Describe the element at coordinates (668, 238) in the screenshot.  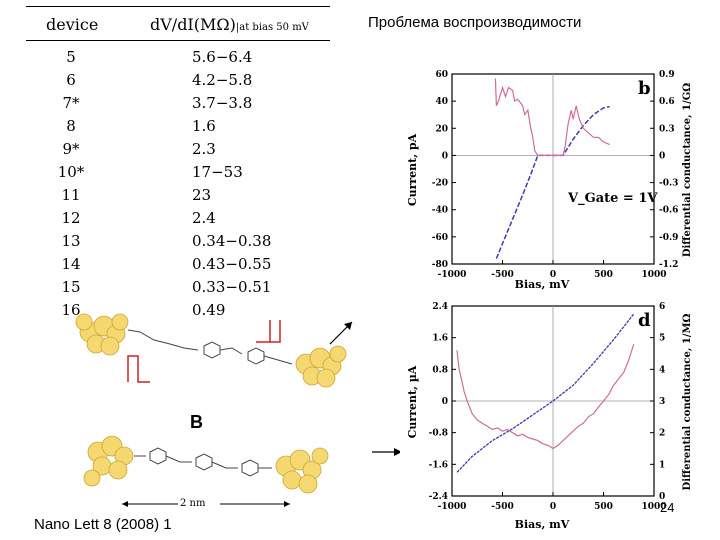
I see `y2-tick-label: -0.9` at that location.